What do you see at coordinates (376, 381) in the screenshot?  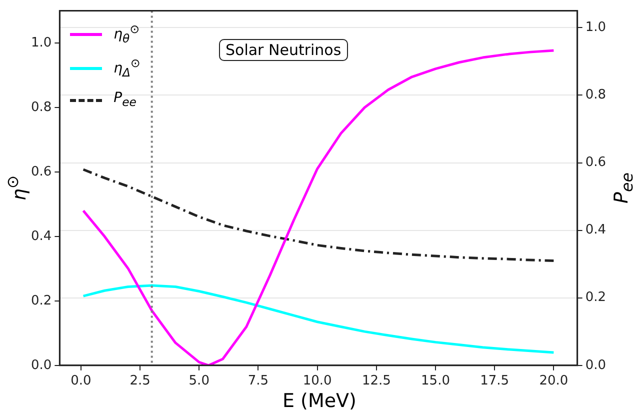 I see `x-tick-label: 12.5` at bounding box center [376, 381].